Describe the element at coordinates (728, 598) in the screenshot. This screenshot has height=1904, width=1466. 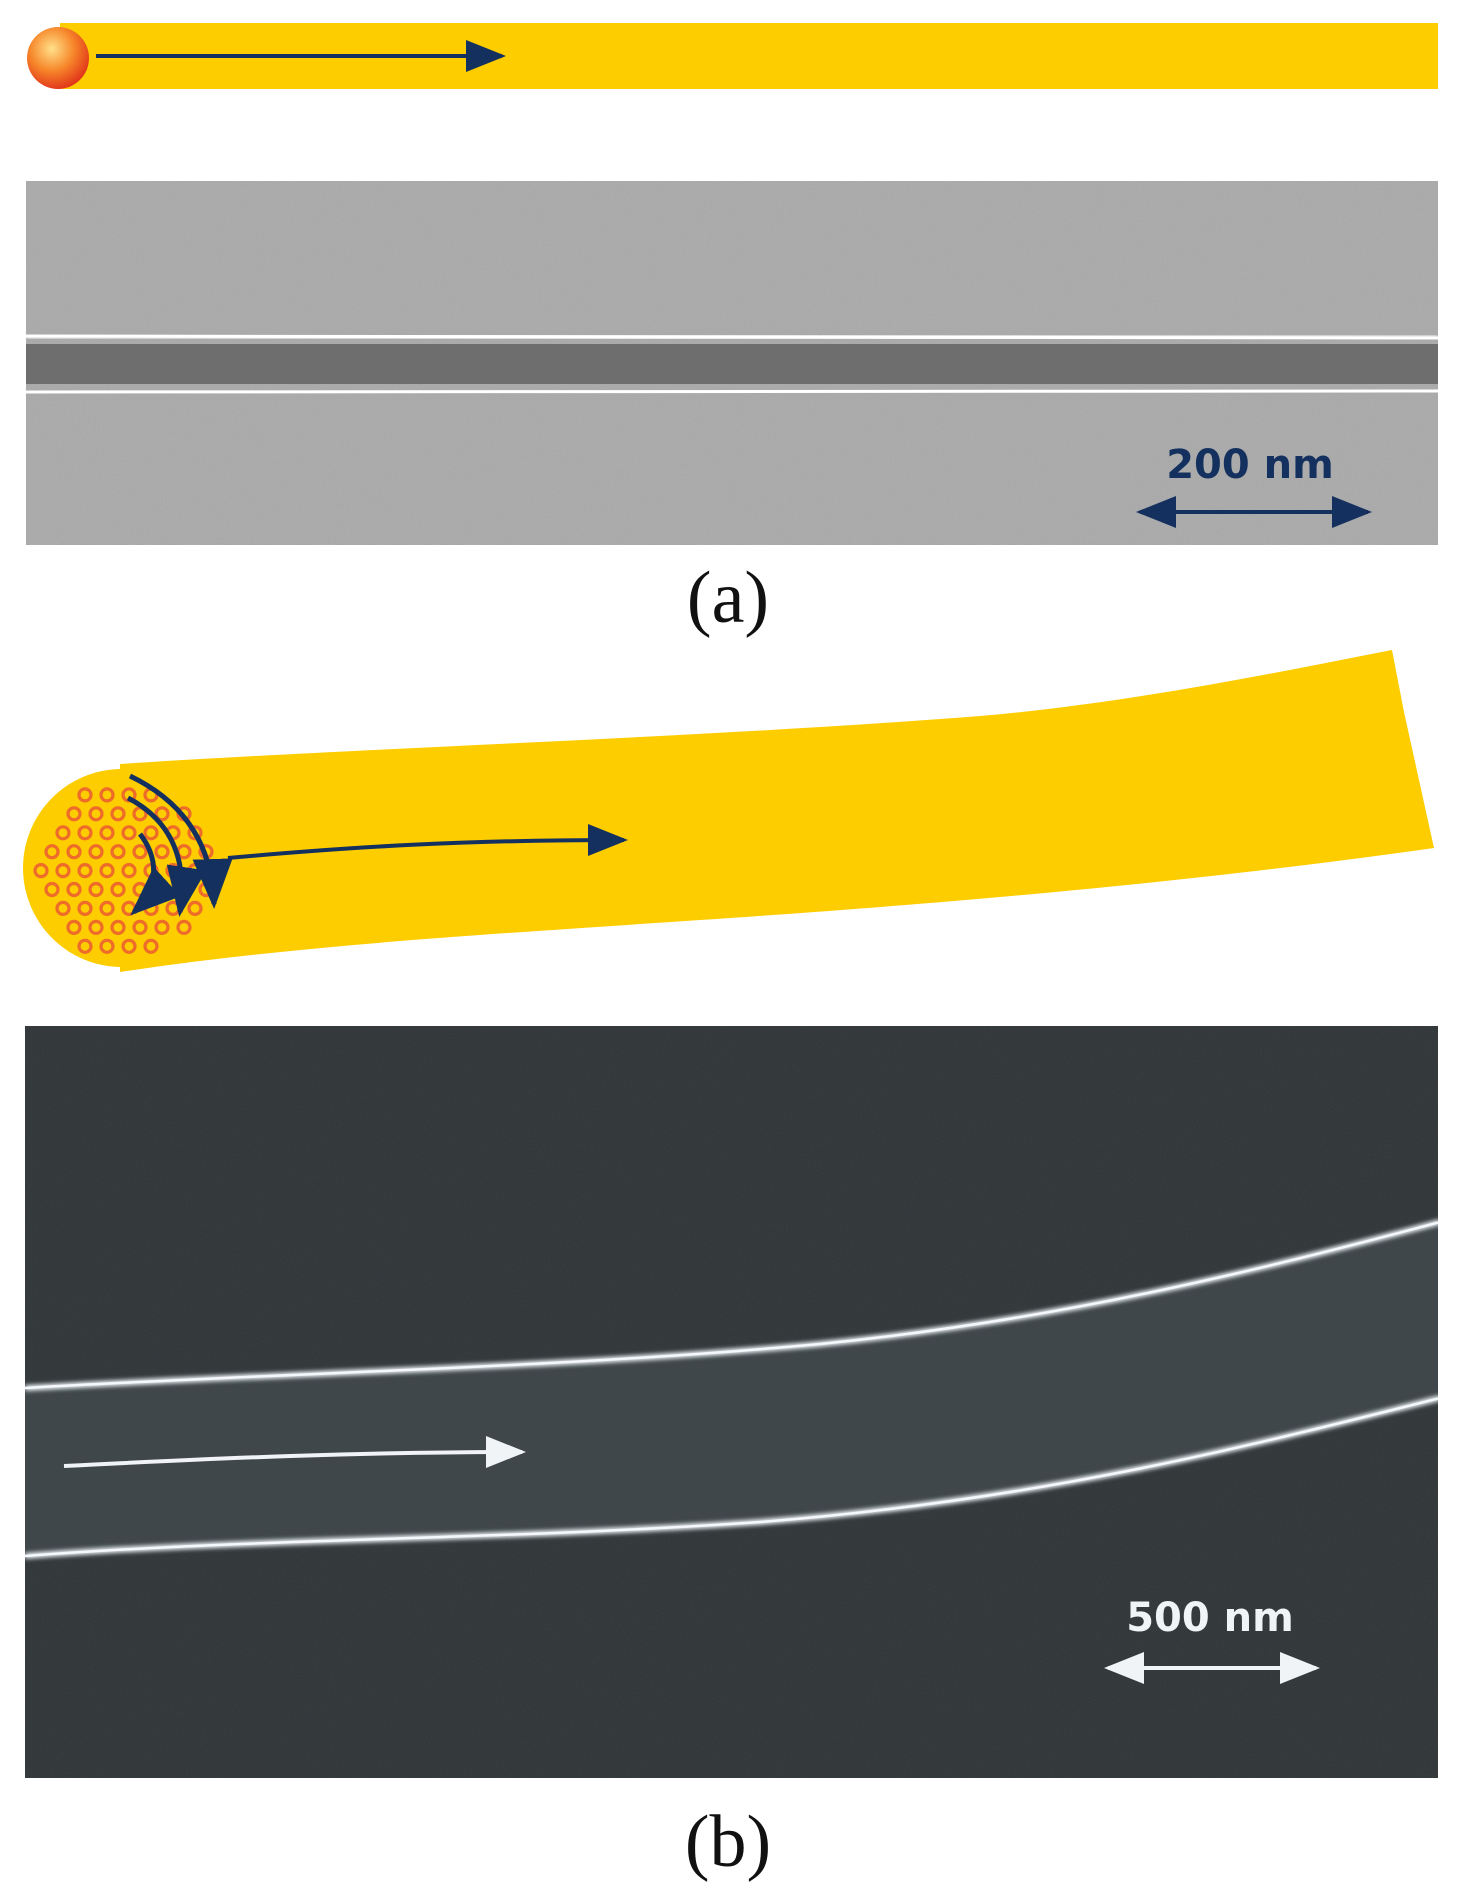
I see `panel-a-caption: (a)` at that location.